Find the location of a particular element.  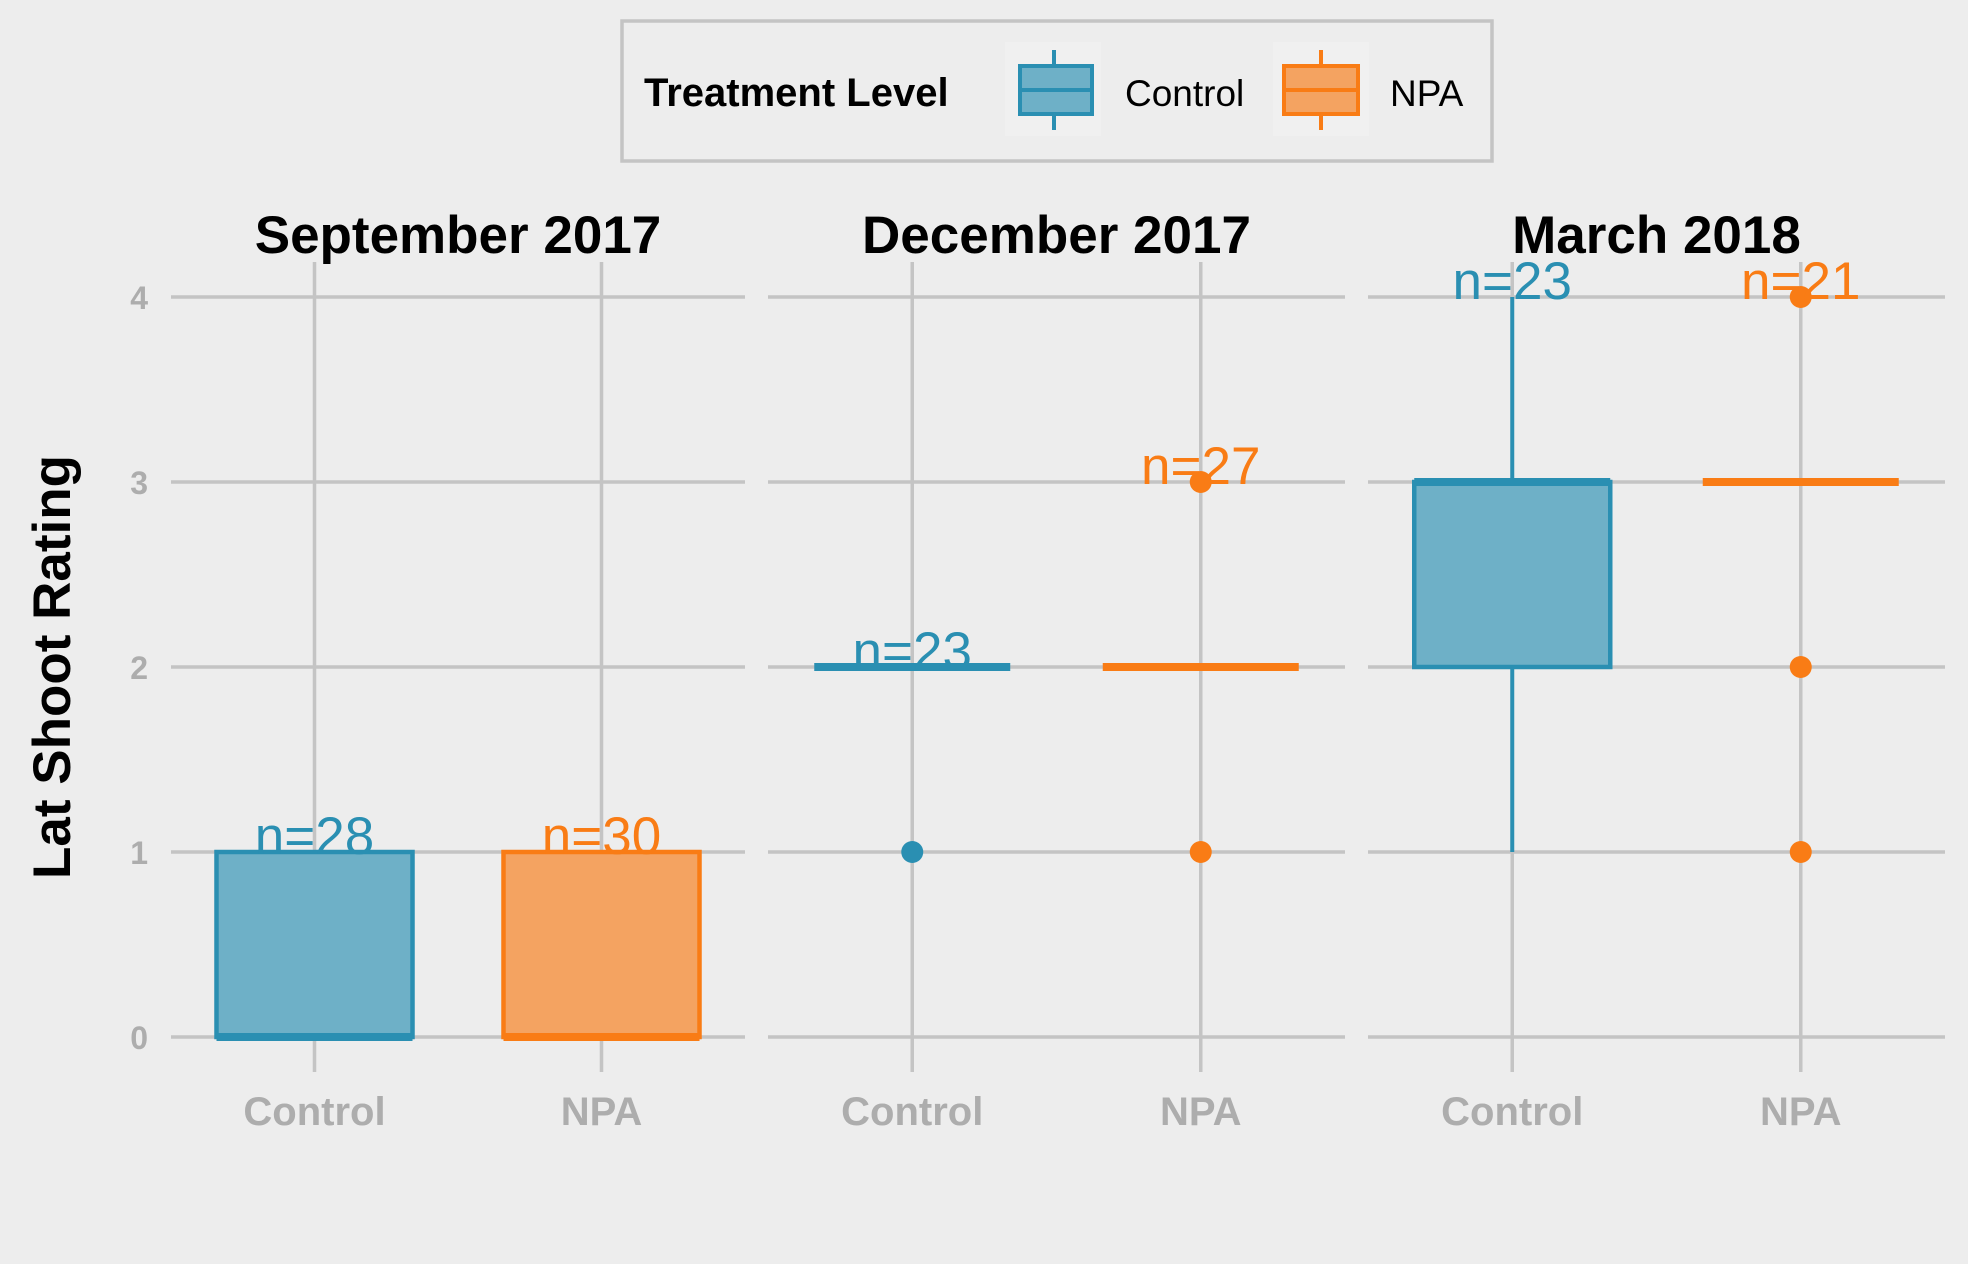

legend-label-control: Control is located at coordinates (1184, 93).